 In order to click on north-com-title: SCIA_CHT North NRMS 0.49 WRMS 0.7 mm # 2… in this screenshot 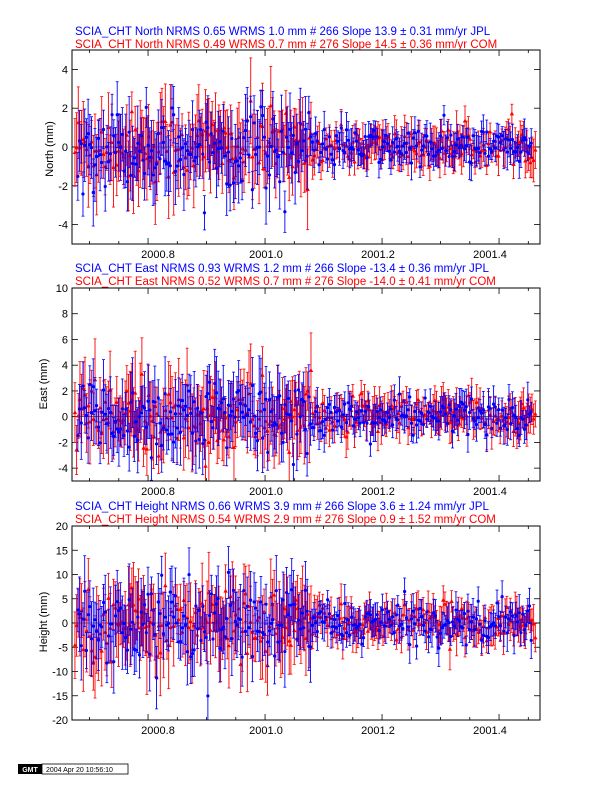, I will do `click(286, 45)`.